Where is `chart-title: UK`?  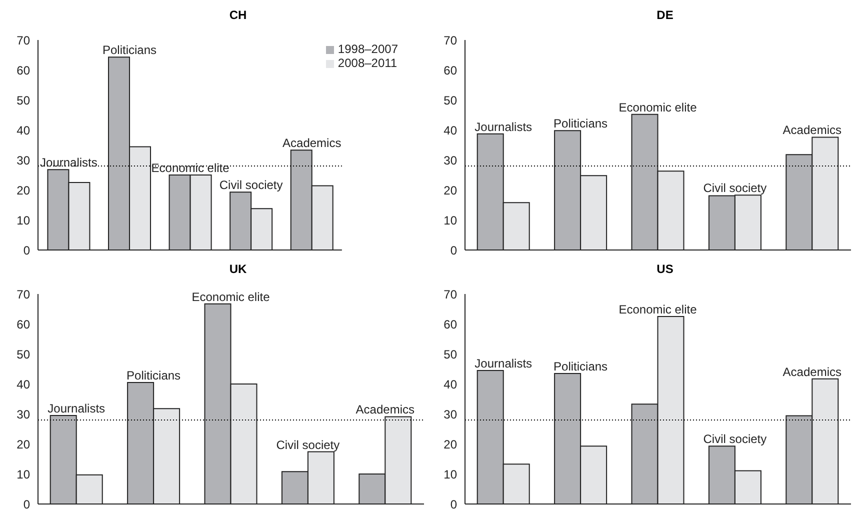
chart-title: UK is located at coordinates (238, 269).